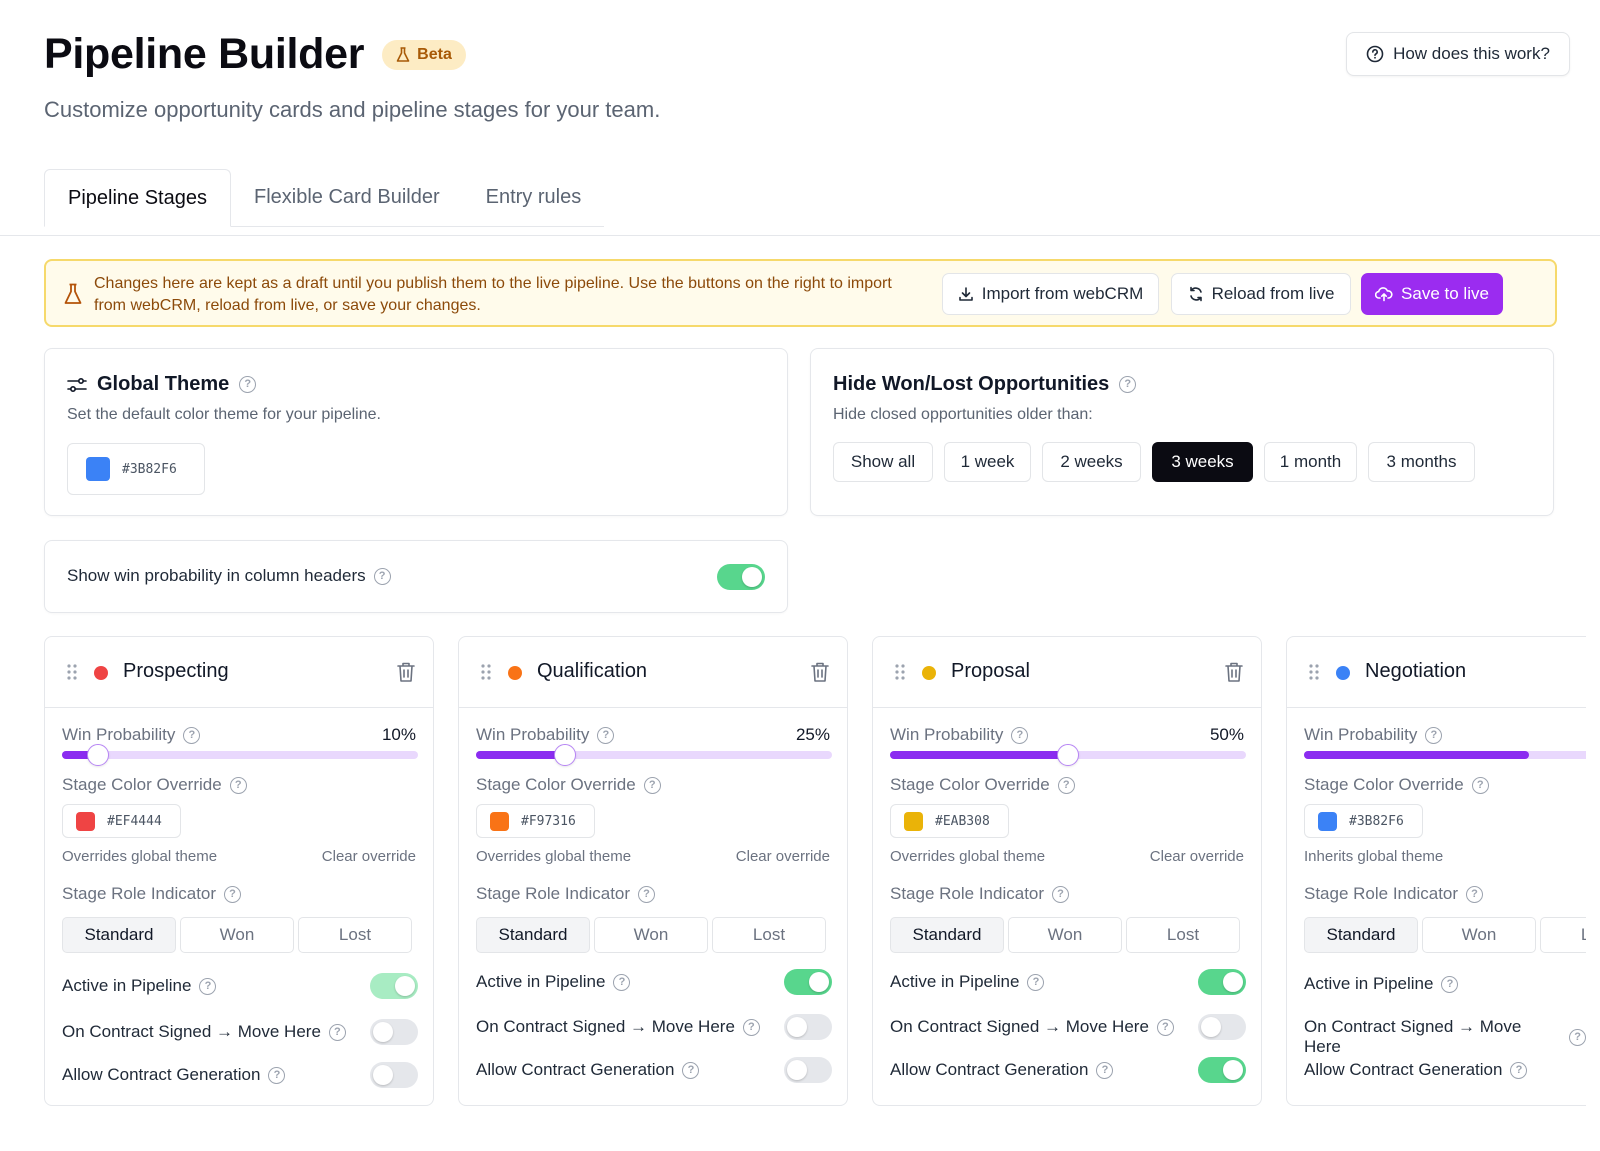 The height and width of the screenshot is (1151, 1600). I want to click on stage-header: Qualification, so click(653, 672).